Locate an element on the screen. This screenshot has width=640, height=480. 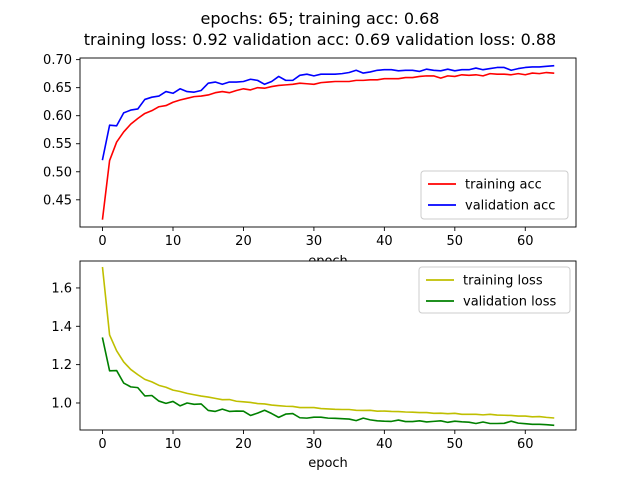
y-tick-label: 1.4 is located at coordinates (61, 327).